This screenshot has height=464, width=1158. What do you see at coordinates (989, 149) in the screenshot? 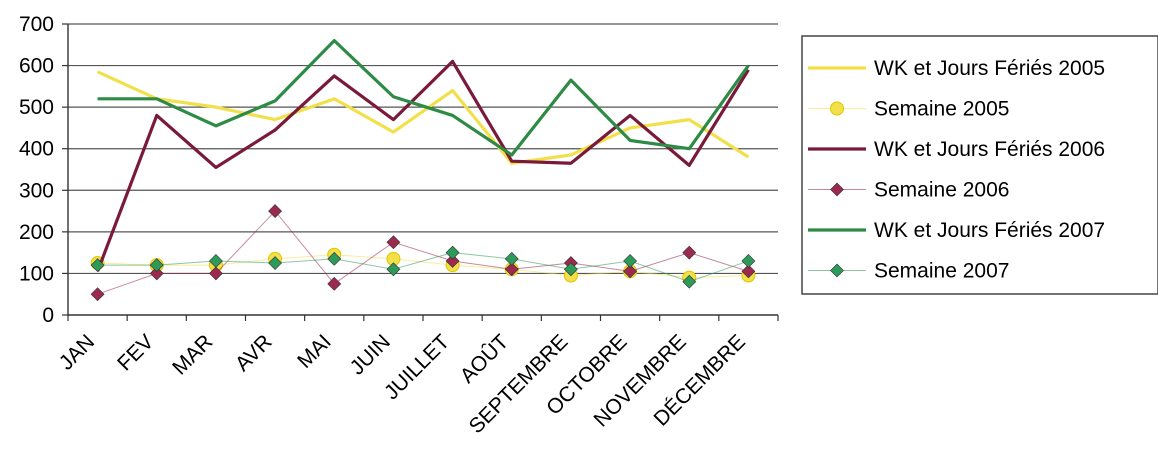
I see `legend-label: WK et Jours Fériés 2006` at bounding box center [989, 149].